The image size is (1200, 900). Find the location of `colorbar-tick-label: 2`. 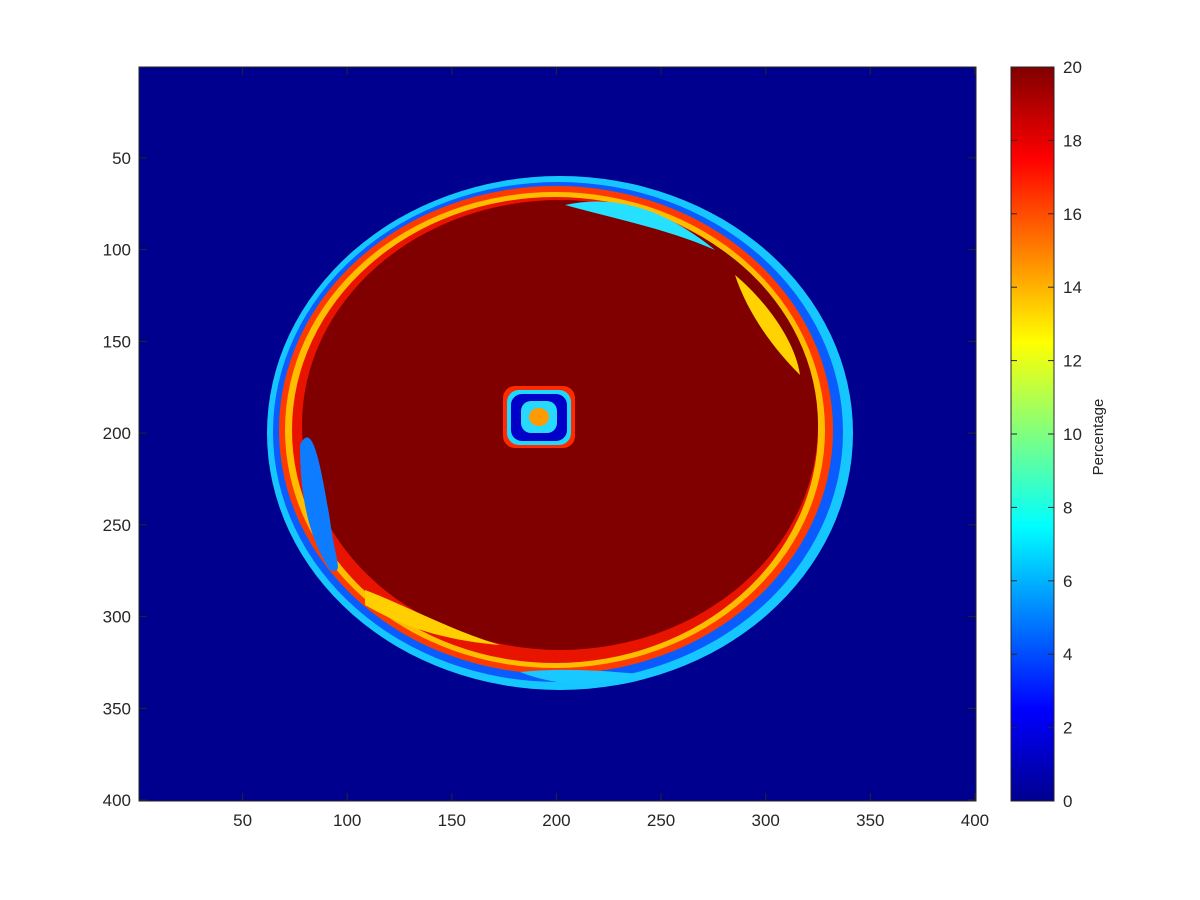

colorbar-tick-label: 2 is located at coordinates (1067, 728).